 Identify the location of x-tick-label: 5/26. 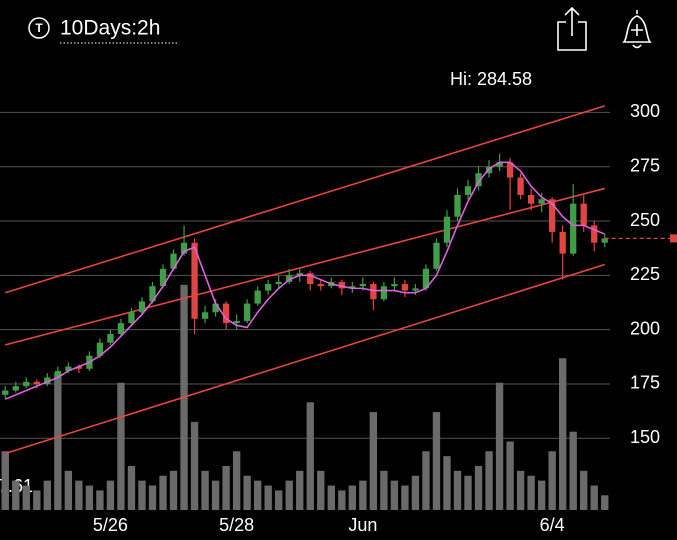
(110, 525).